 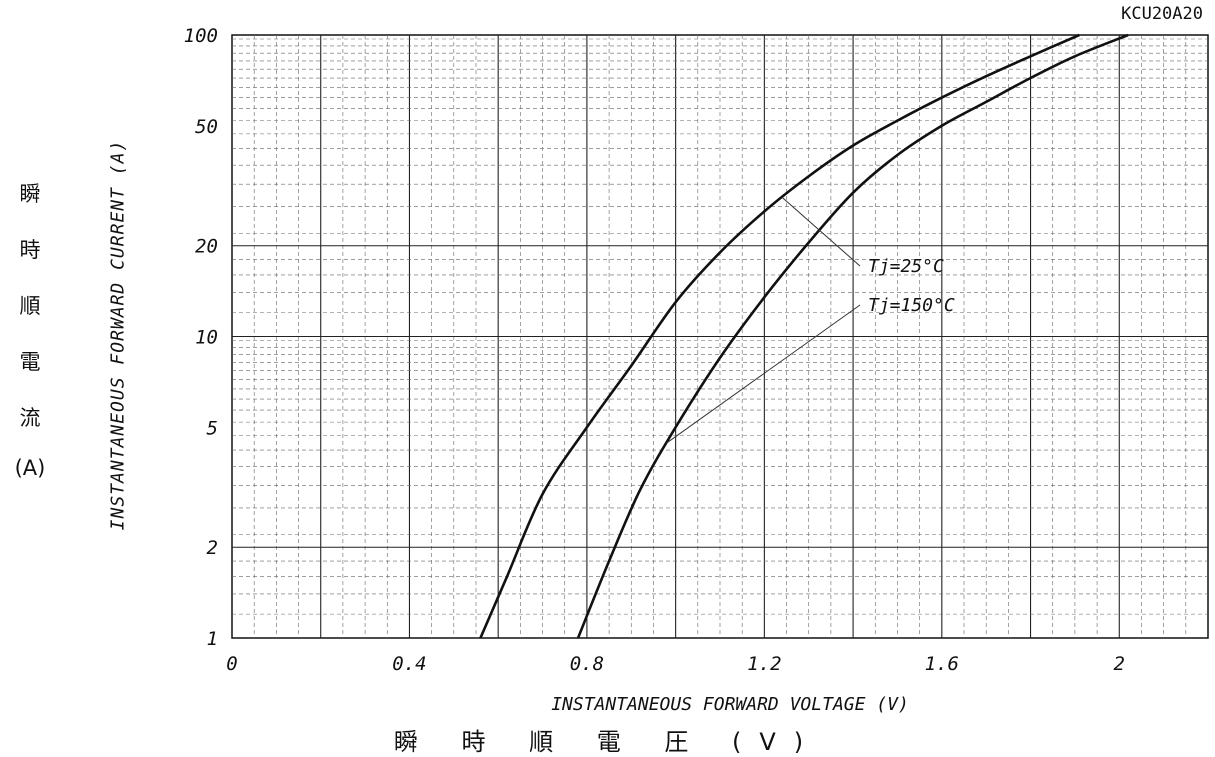 I want to click on y-tick-label: 10, so click(x=206, y=338).